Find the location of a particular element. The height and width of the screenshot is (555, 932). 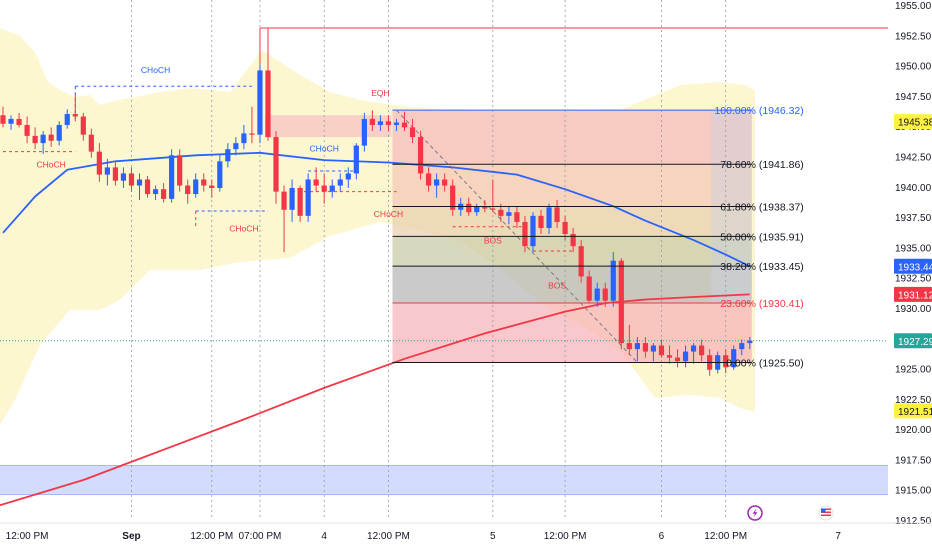

price-tag: 1931.12 is located at coordinates (913, 294).